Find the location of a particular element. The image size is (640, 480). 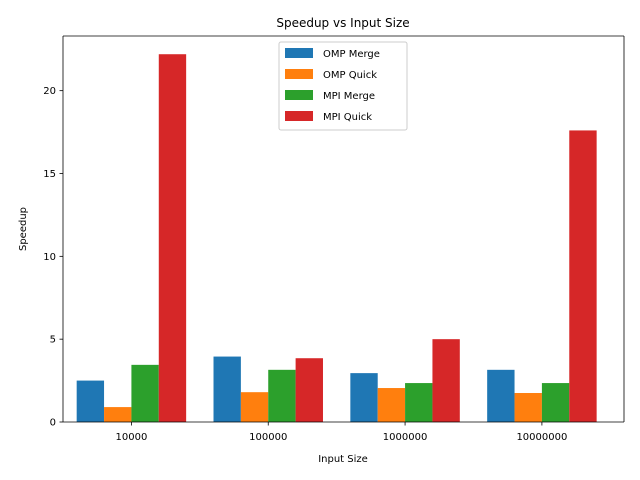

x-tick-label: 1000000 is located at coordinates (405, 437).